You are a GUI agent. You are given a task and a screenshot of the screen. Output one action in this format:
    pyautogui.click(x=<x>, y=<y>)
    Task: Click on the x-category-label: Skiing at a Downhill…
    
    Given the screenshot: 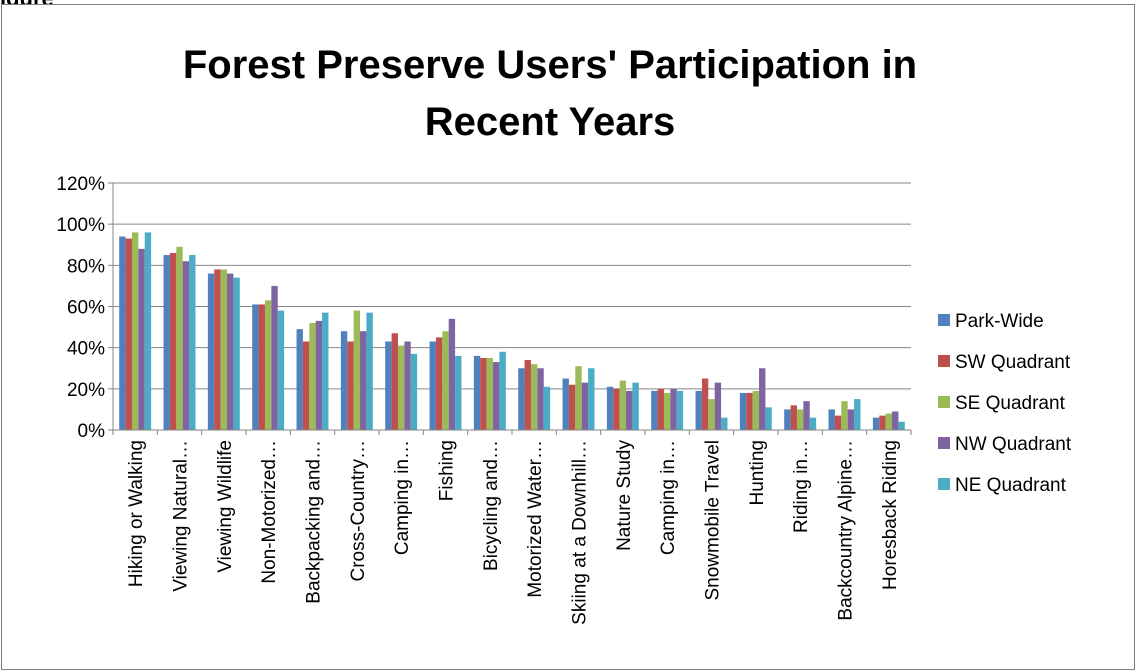 What is the action you would take?
    pyautogui.click(x=580, y=532)
    